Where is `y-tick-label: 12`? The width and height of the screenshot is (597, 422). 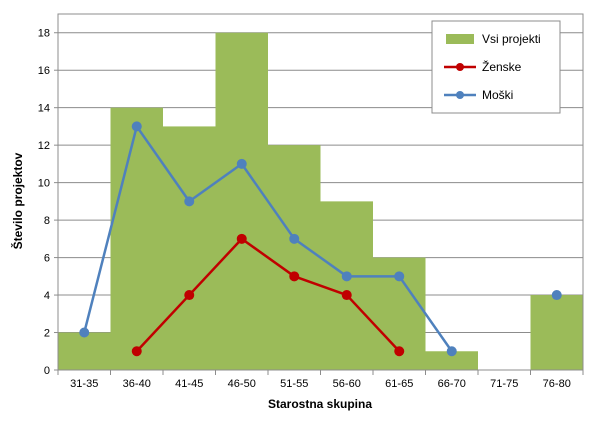 y-tick-label: 12 is located at coordinates (44, 146).